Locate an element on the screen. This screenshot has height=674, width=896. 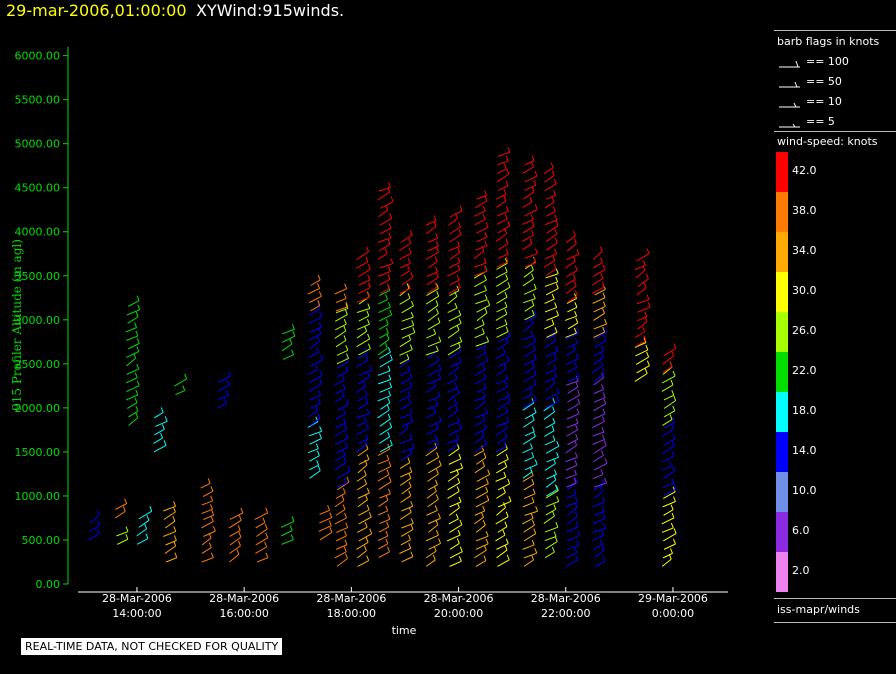
colorbar-label: 14.0 is located at coordinates (804, 450).